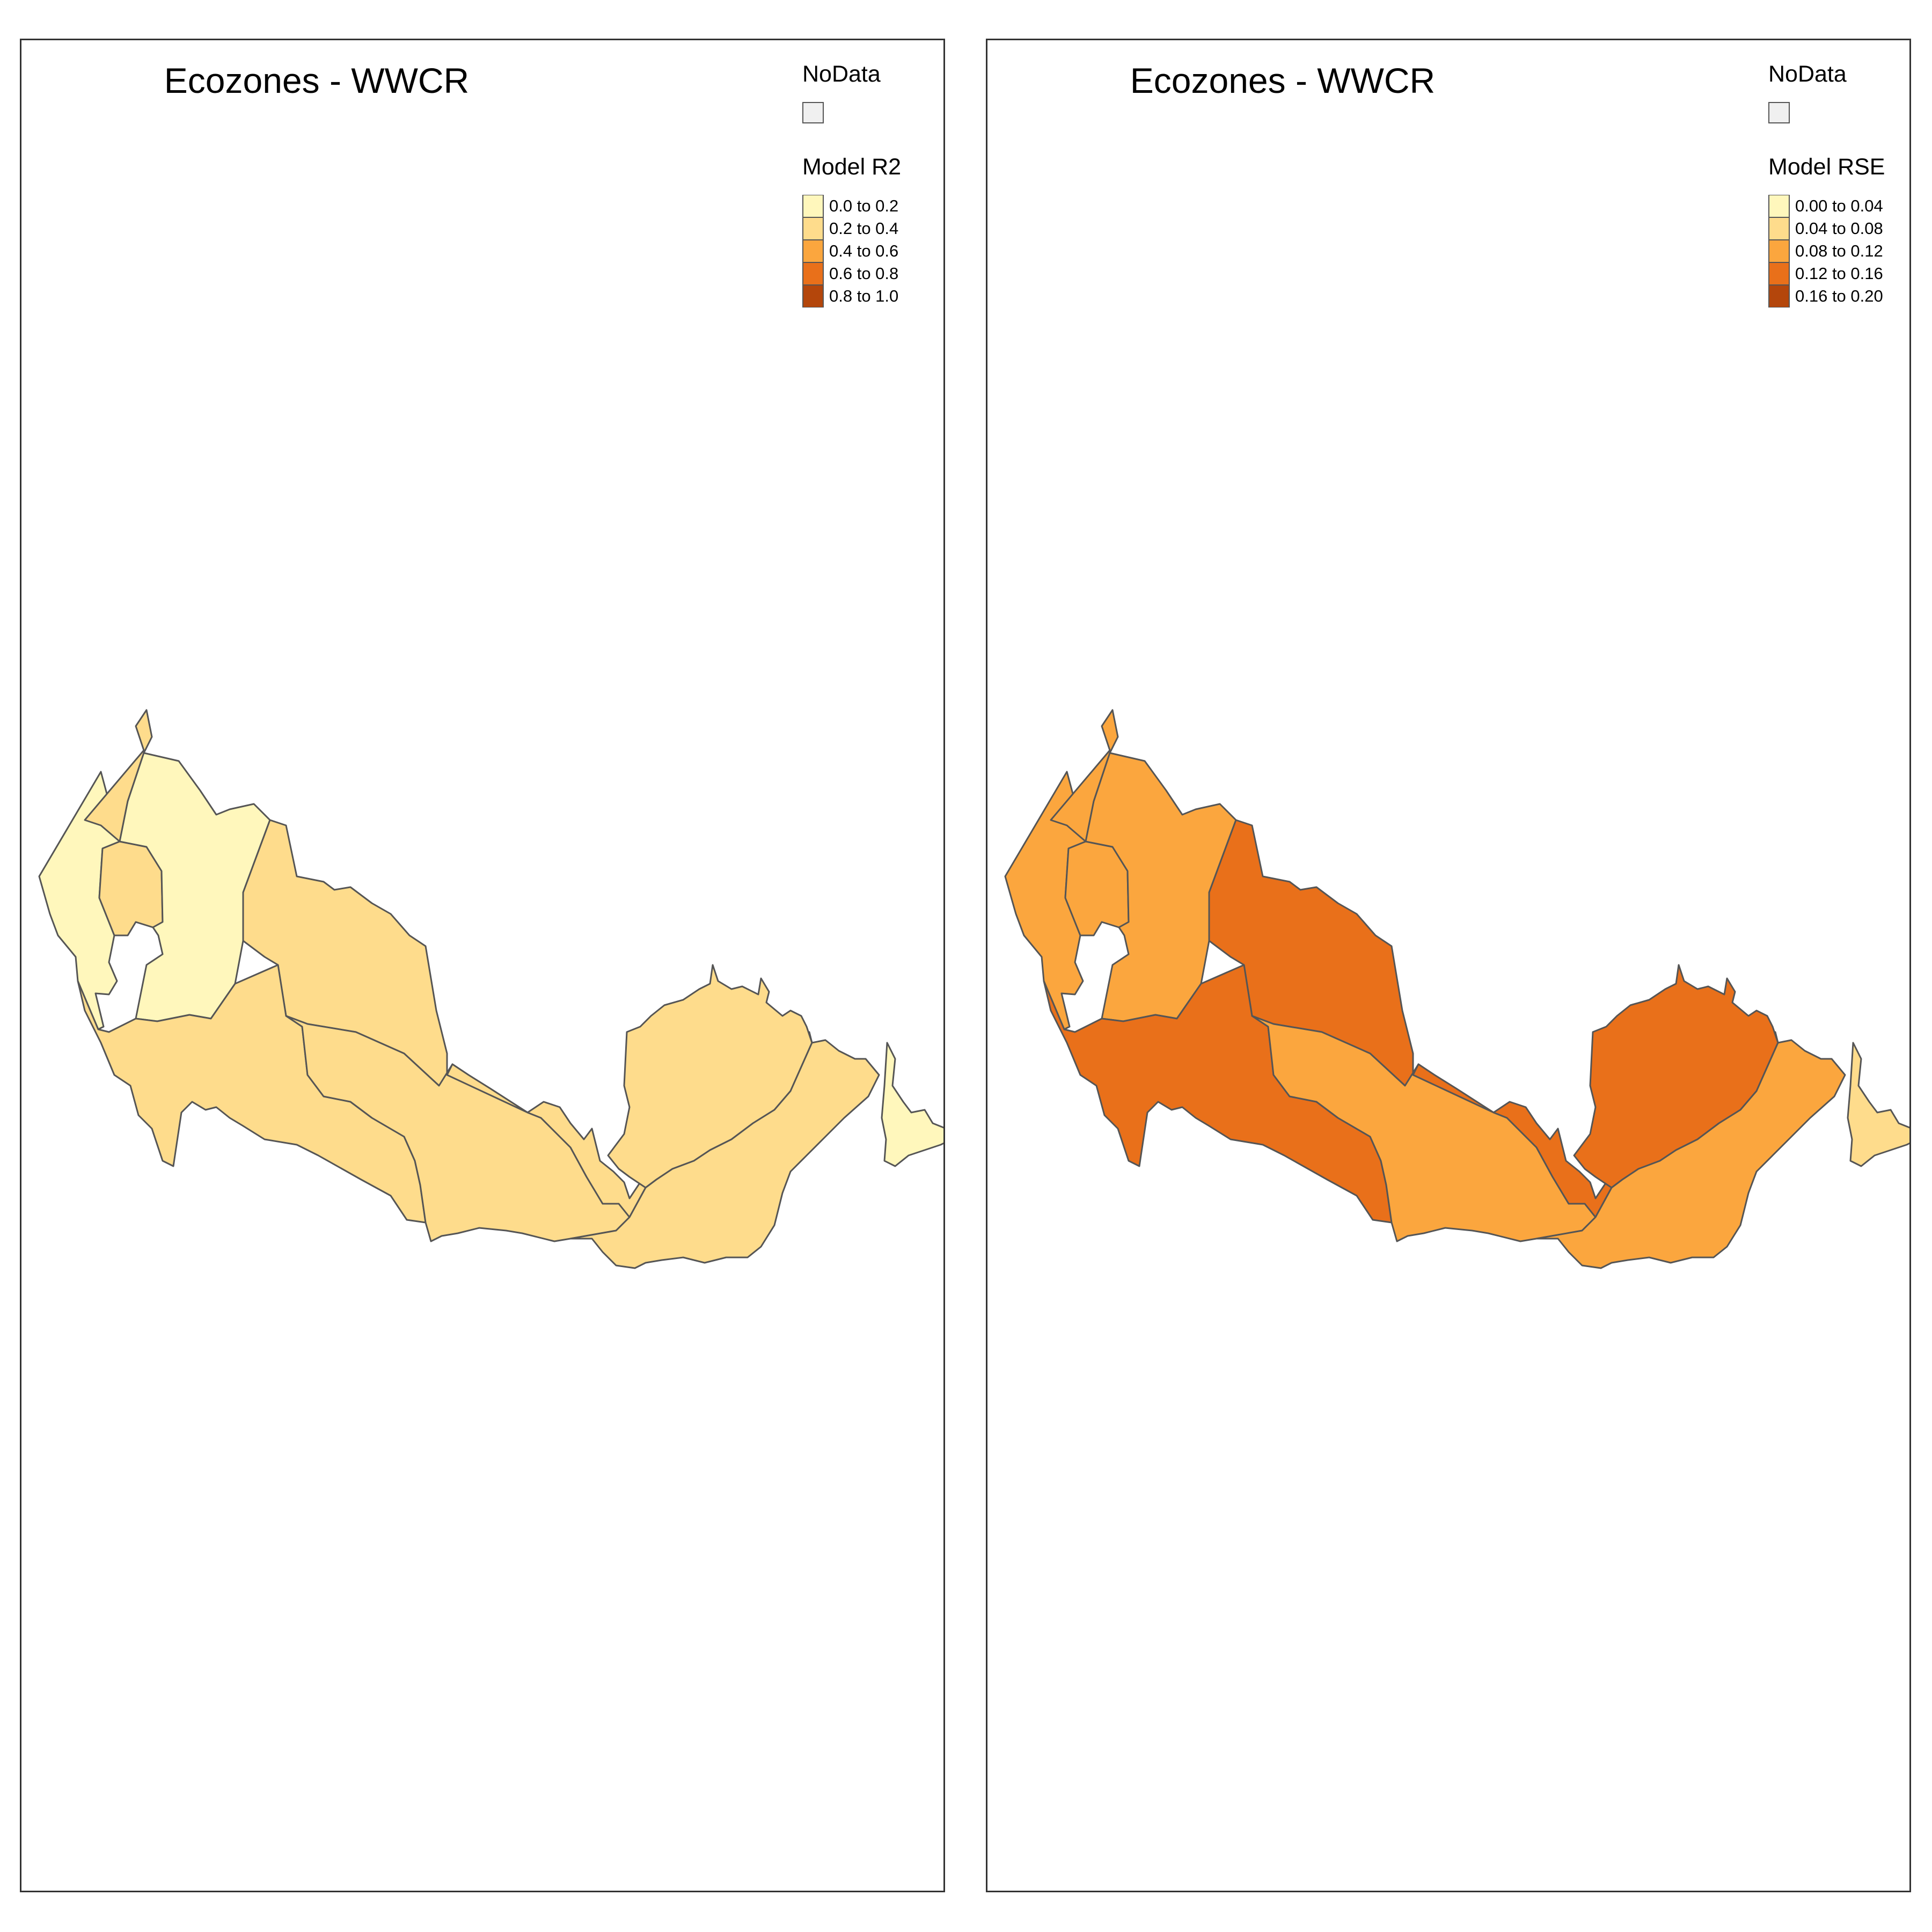 This screenshot has width=1932, height=1932. Describe the element at coordinates (1839, 205) in the screenshot. I see `legend-class-label: 0.00 to 0.04` at that location.